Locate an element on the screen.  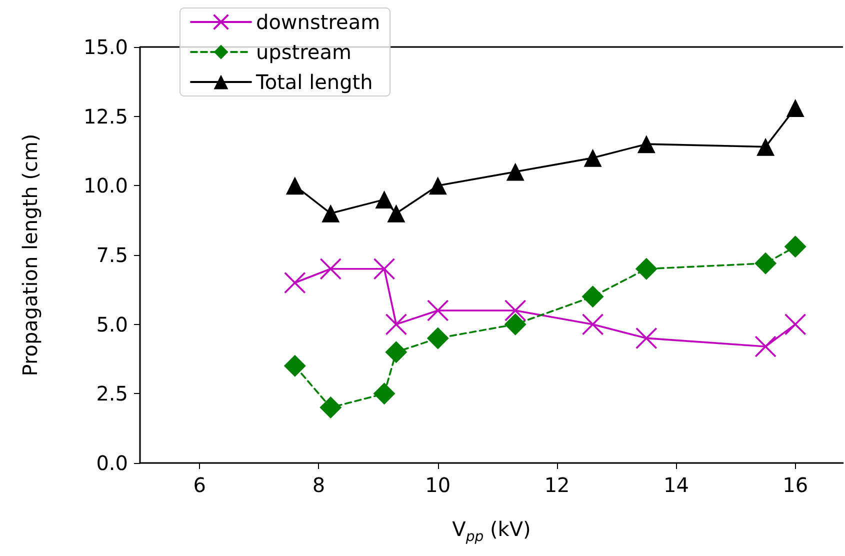
x-tick-label: 10 is located at coordinates (438, 485).